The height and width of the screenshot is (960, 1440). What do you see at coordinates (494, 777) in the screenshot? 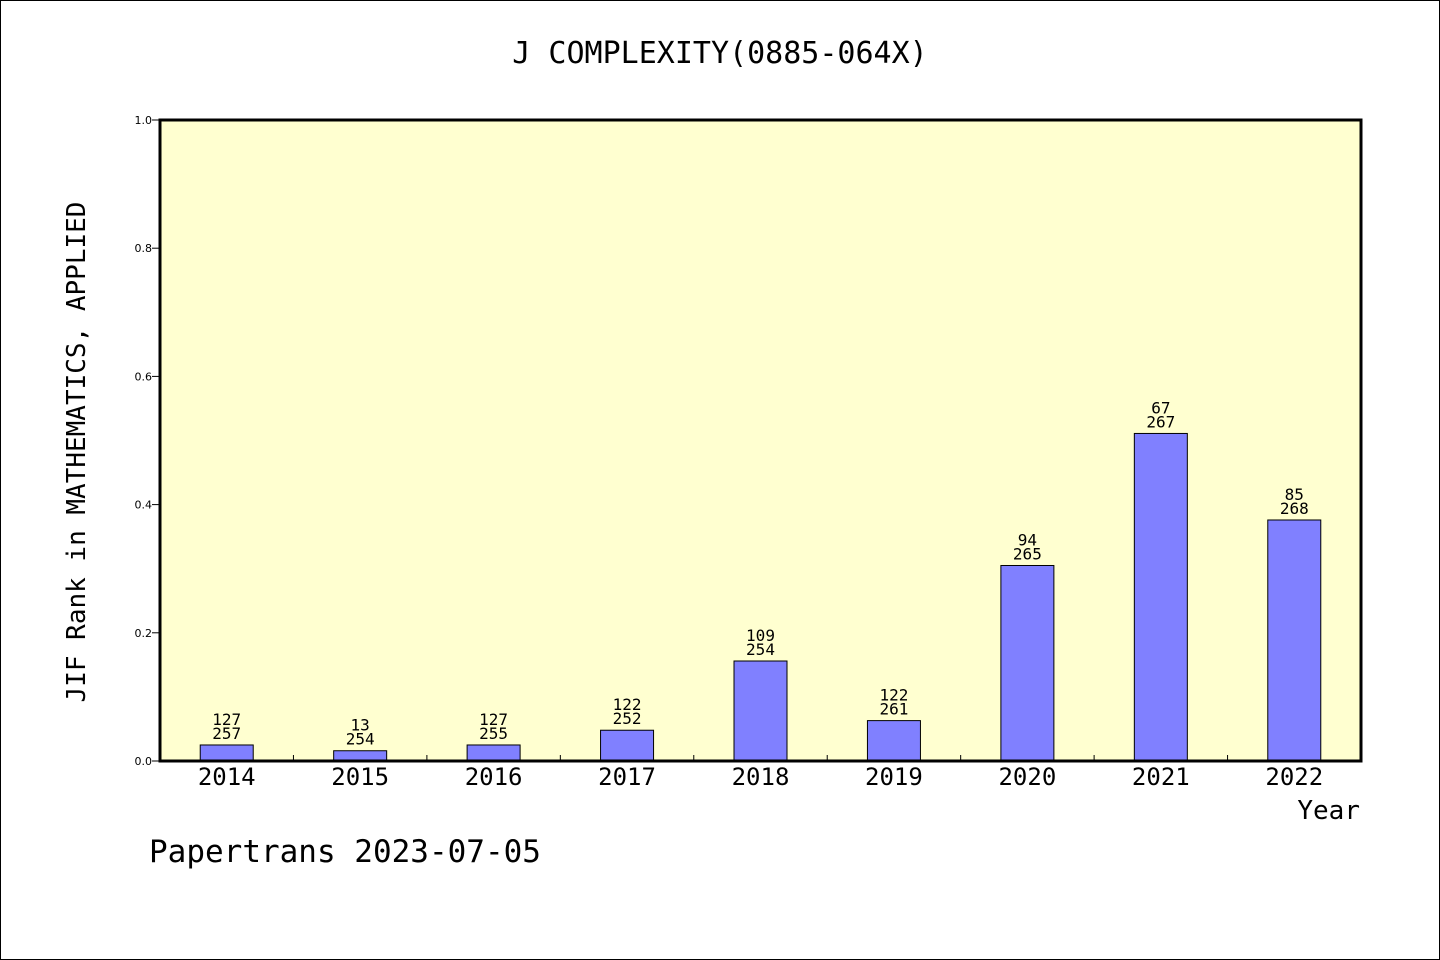
I see `x-tick-label: 2016` at bounding box center [494, 777].